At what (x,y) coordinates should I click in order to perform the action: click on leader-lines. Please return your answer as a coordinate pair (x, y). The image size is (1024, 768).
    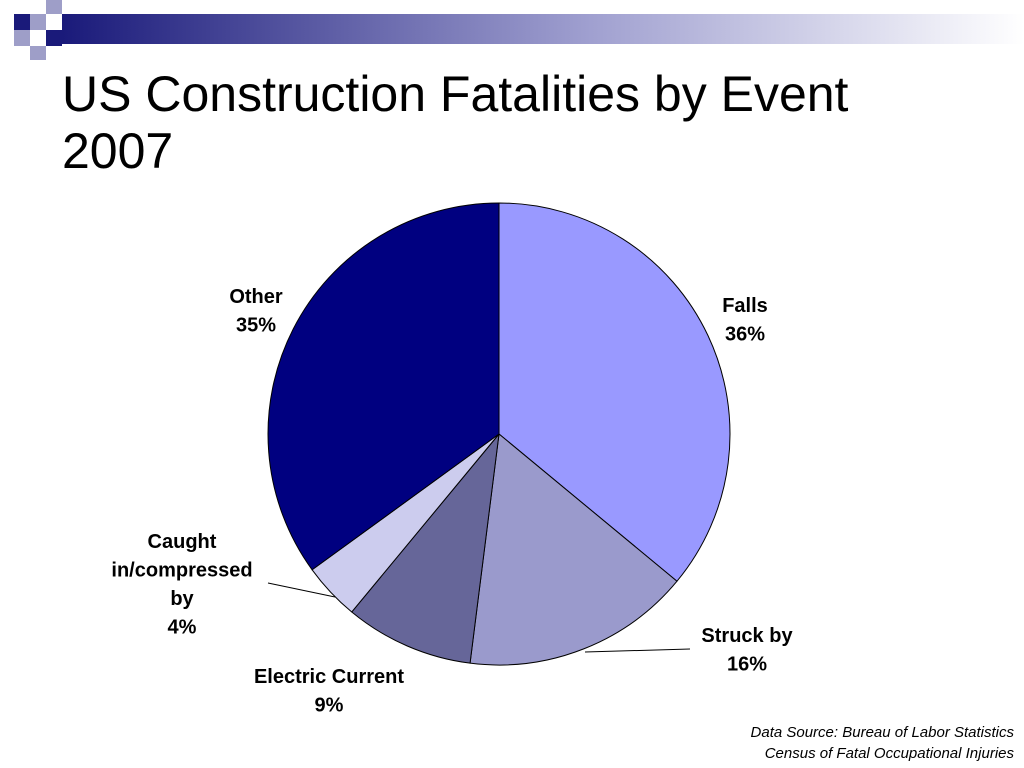
    Looking at the image, I should click on (479, 617).